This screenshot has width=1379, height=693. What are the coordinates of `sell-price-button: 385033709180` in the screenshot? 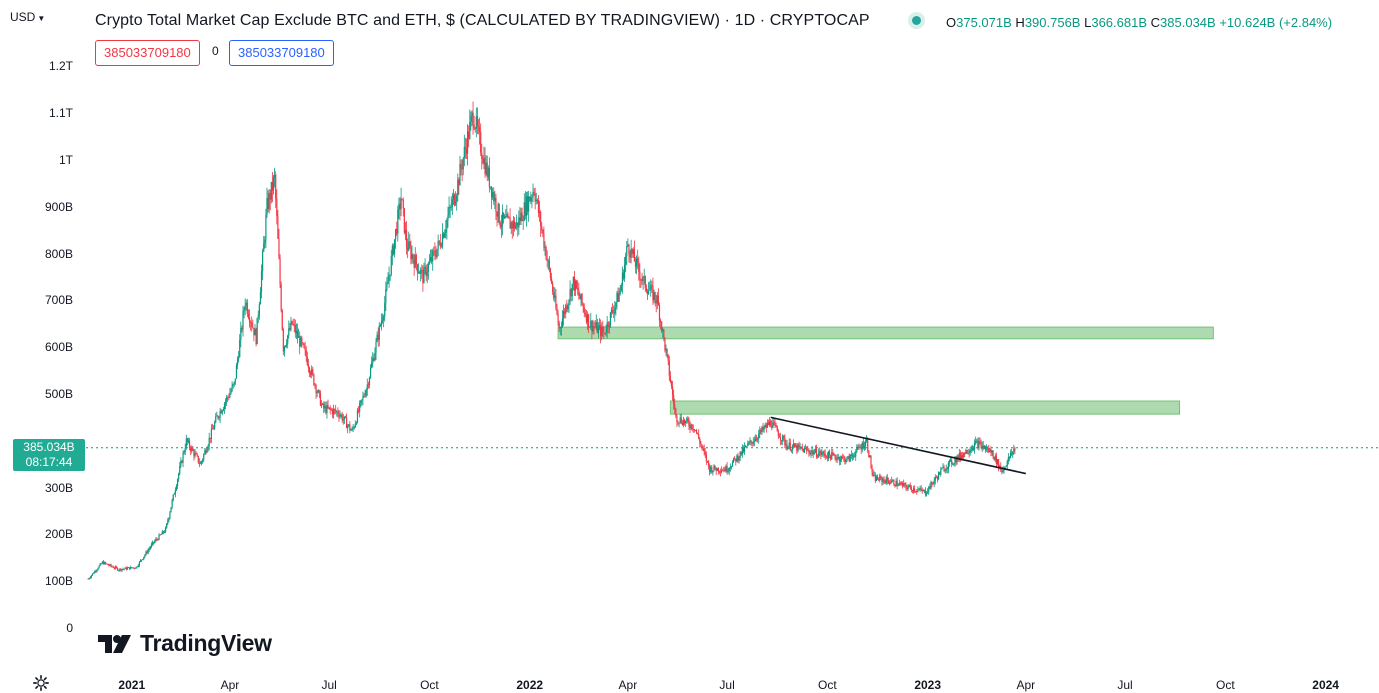 It's located at (147, 53).